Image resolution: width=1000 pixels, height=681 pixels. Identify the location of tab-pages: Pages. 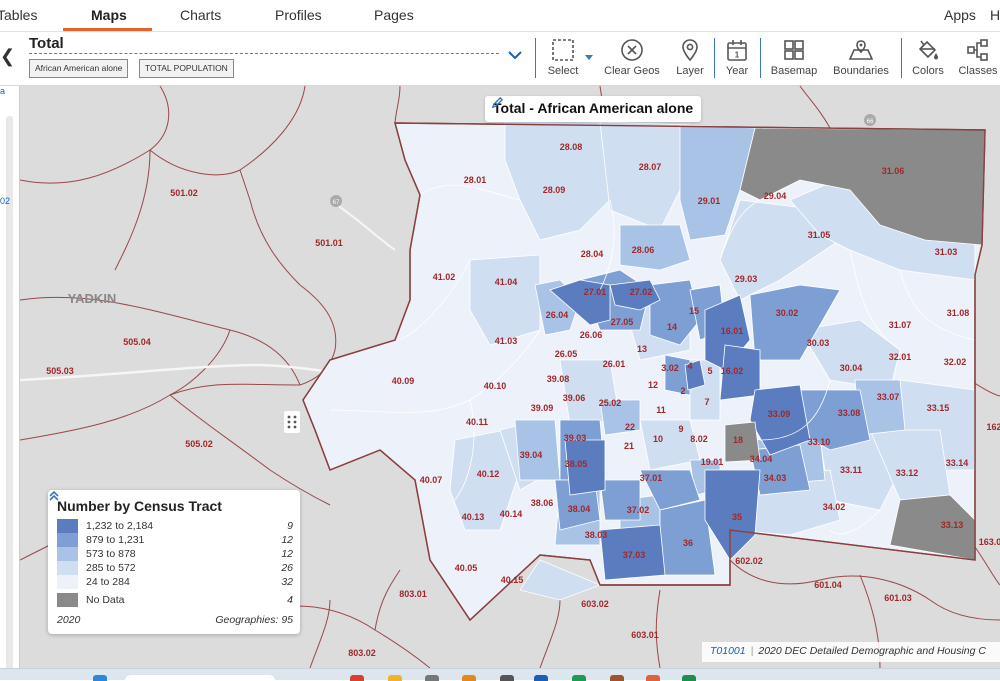
(394, 15).